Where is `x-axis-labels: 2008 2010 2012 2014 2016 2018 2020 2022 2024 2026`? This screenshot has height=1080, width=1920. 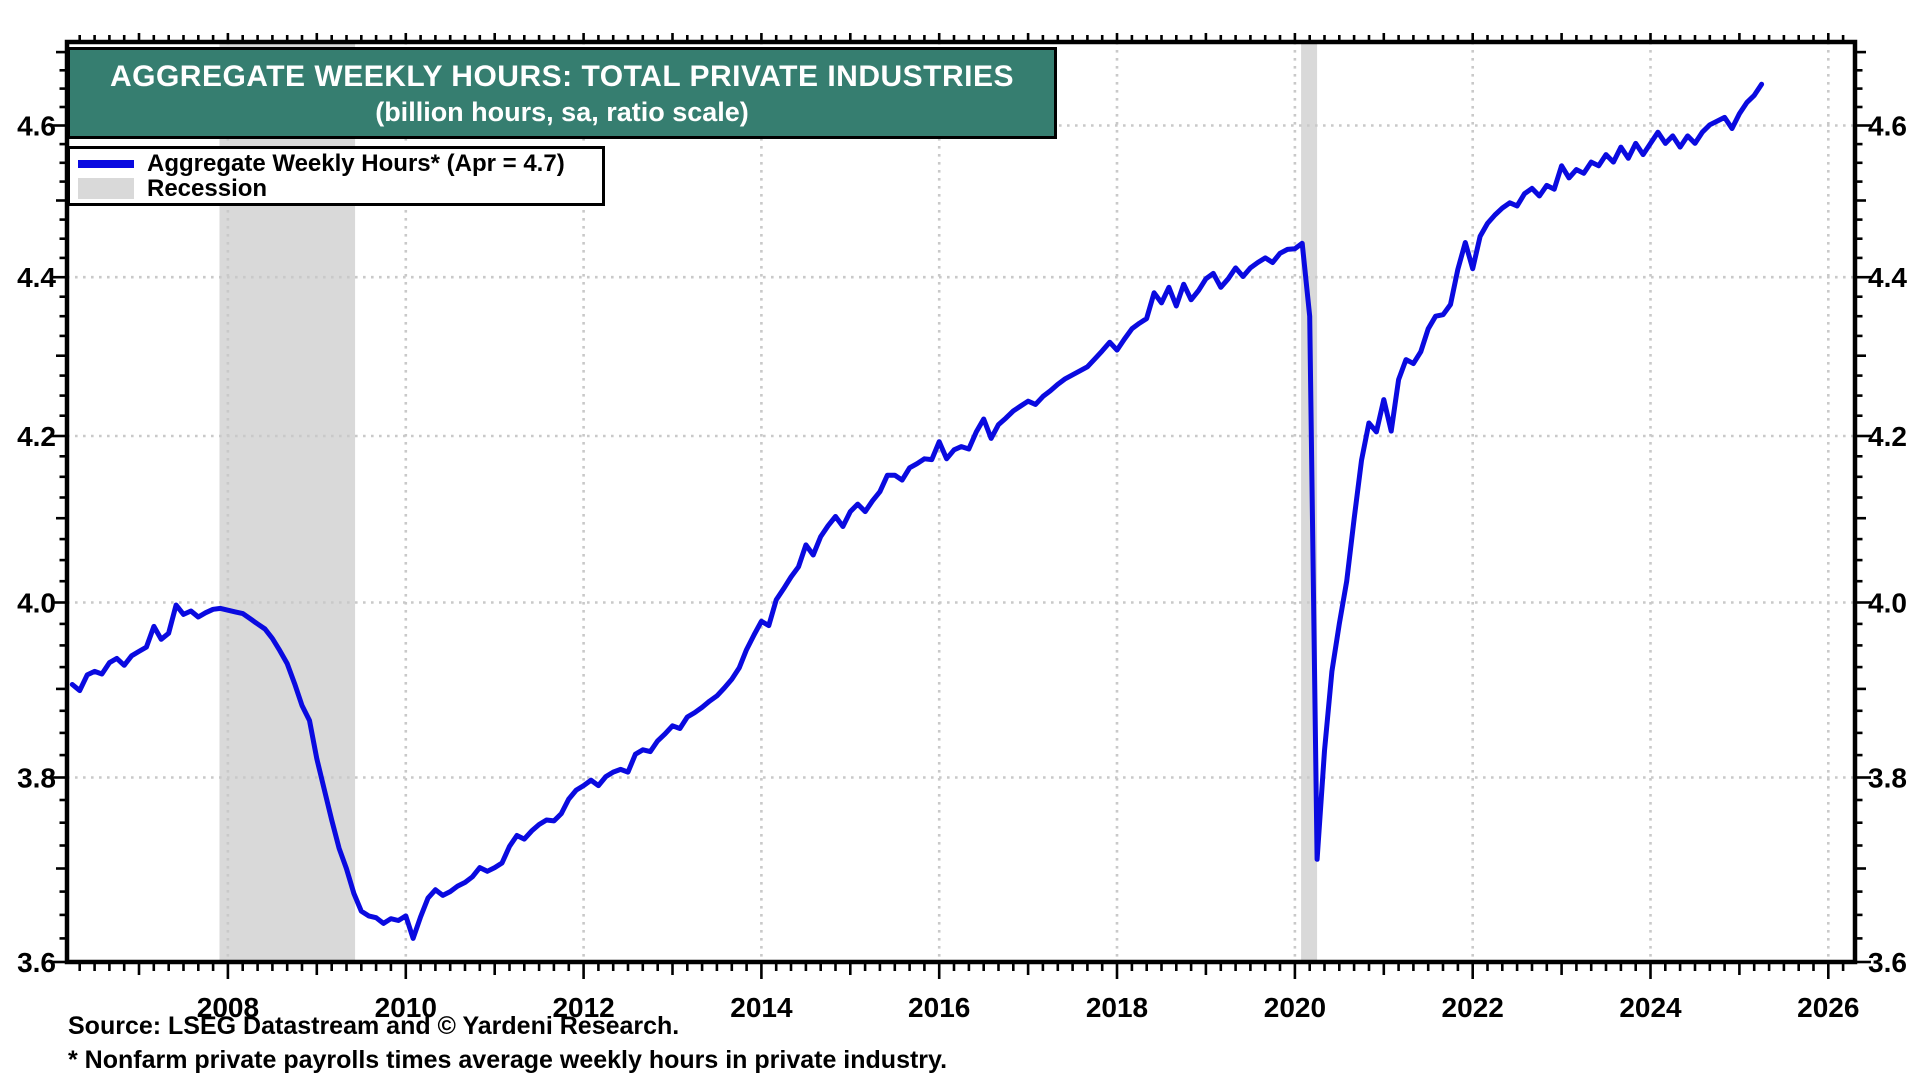 x-axis-labels: 2008 2010 2012 2014 2016 2018 2020 2022 2024 2026 is located at coordinates (1028, 1007).